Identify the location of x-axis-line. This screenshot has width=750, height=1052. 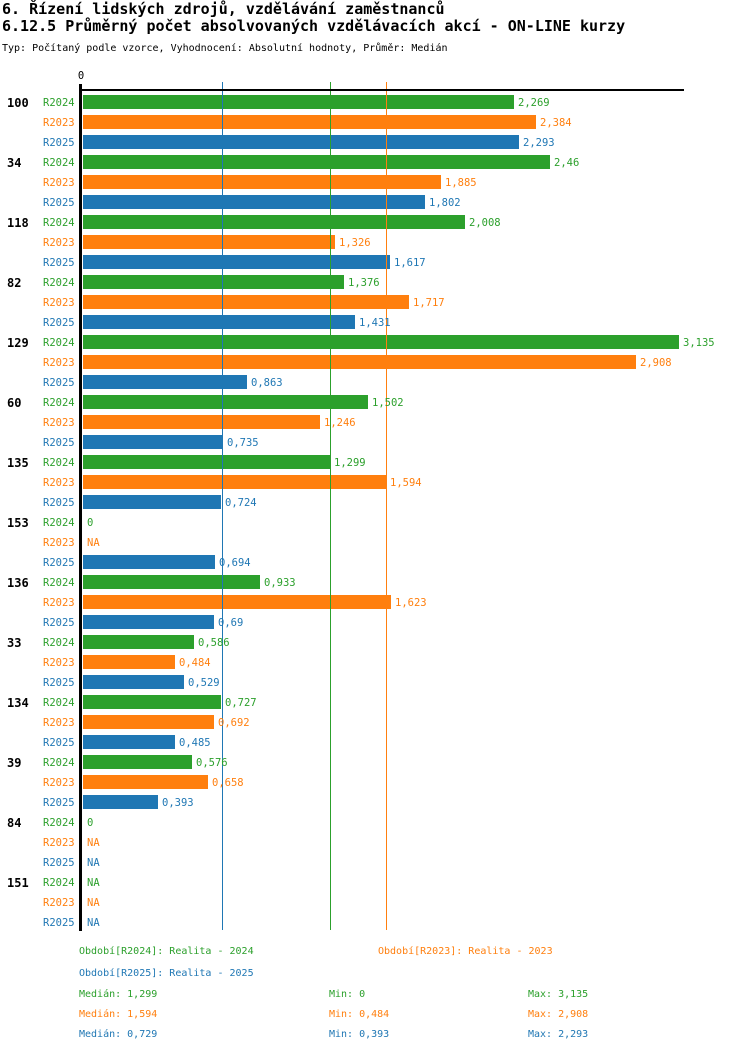
(381, 90).